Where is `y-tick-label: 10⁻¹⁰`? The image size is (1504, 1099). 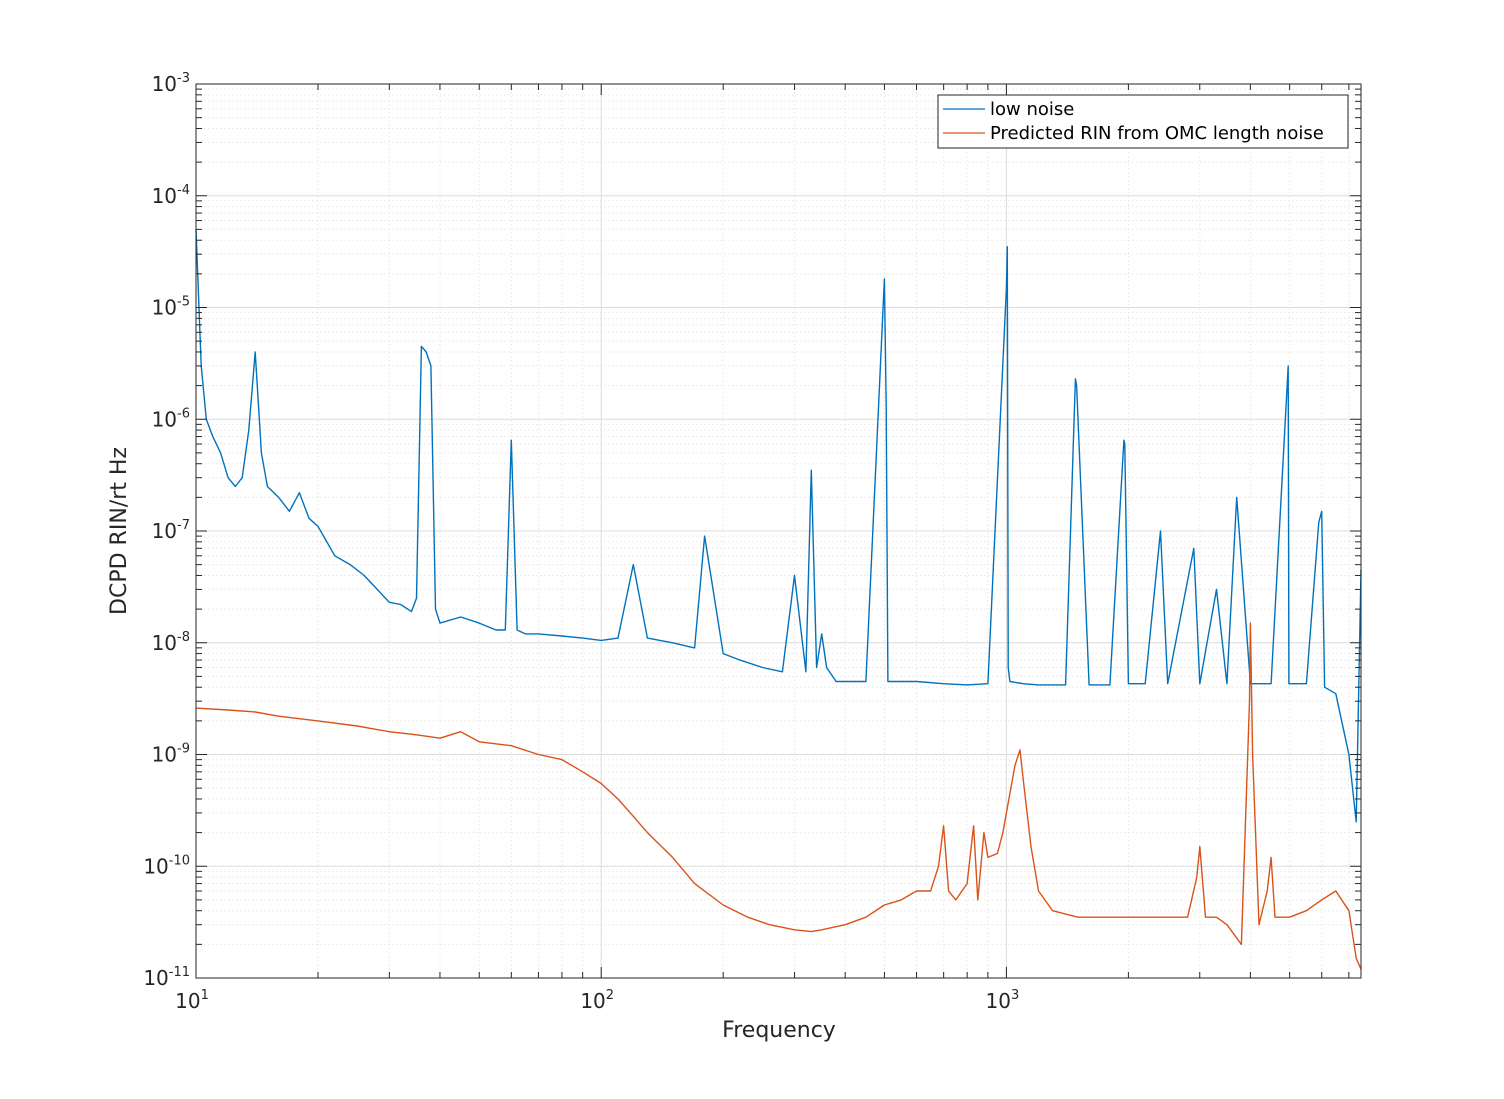
y-tick-label: 10⁻¹⁰ is located at coordinates (166, 865).